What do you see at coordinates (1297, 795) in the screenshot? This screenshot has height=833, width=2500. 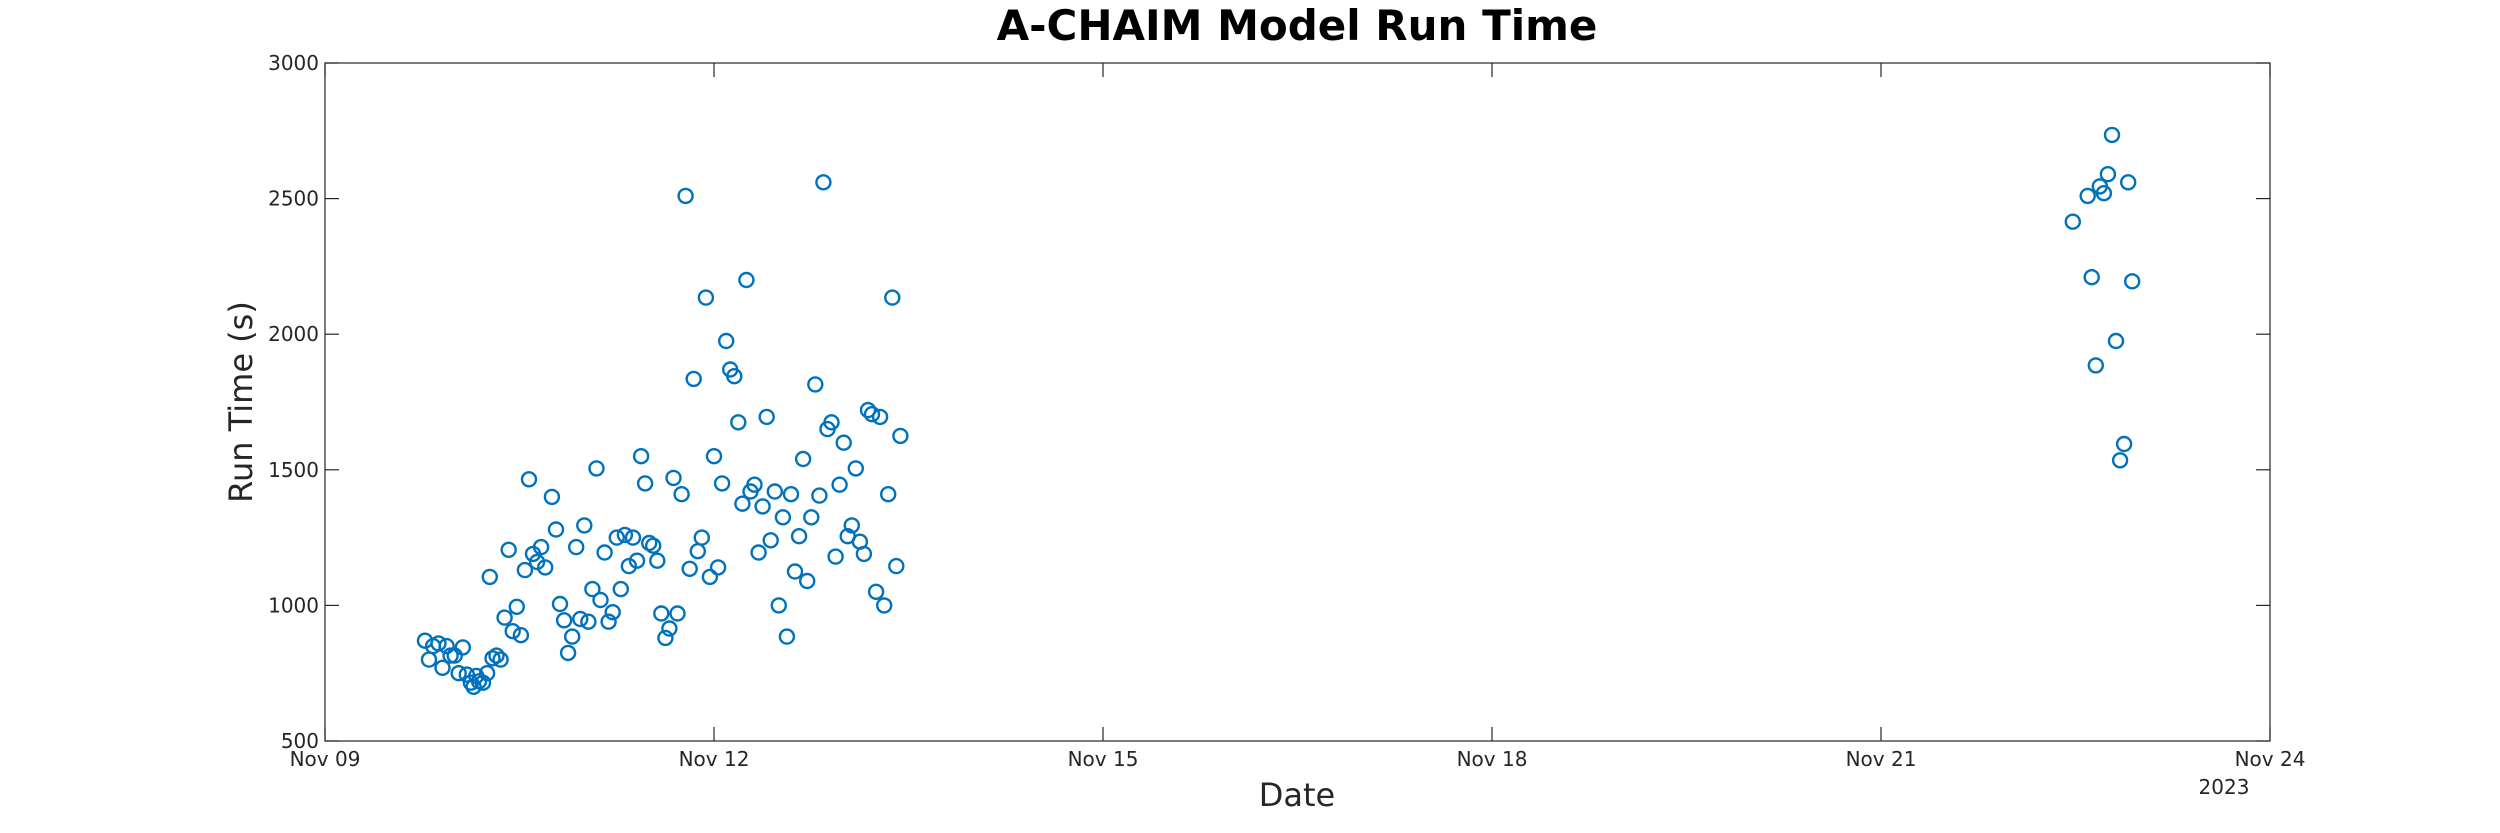 I see `x-axis-label: Date` at bounding box center [1297, 795].